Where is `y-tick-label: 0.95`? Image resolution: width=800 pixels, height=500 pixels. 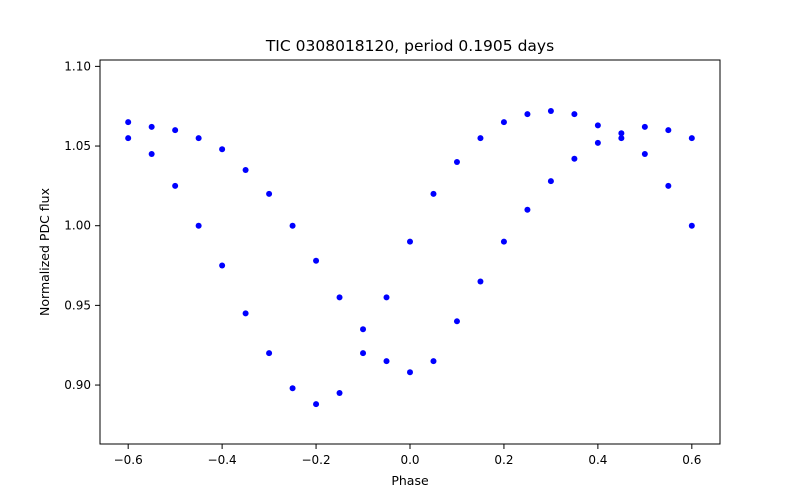 y-tick-label: 0.95 is located at coordinates (77, 305).